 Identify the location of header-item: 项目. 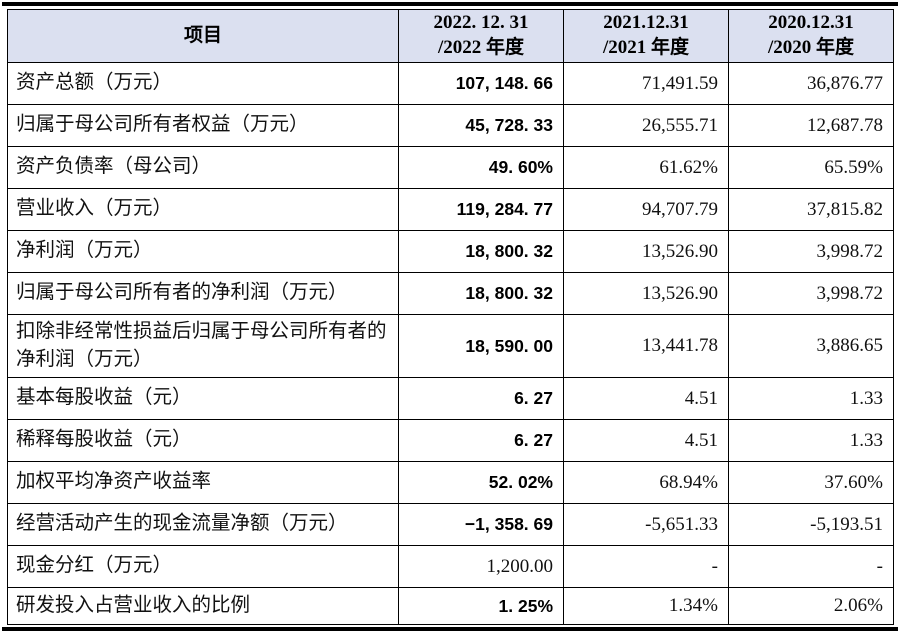
(203, 36).